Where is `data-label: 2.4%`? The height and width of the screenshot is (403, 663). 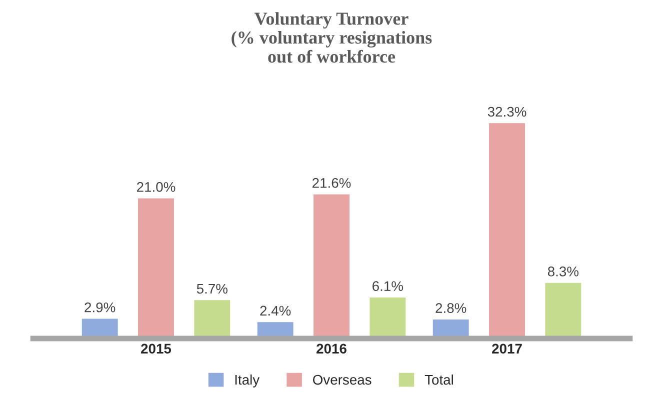 data-label: 2.4% is located at coordinates (275, 311).